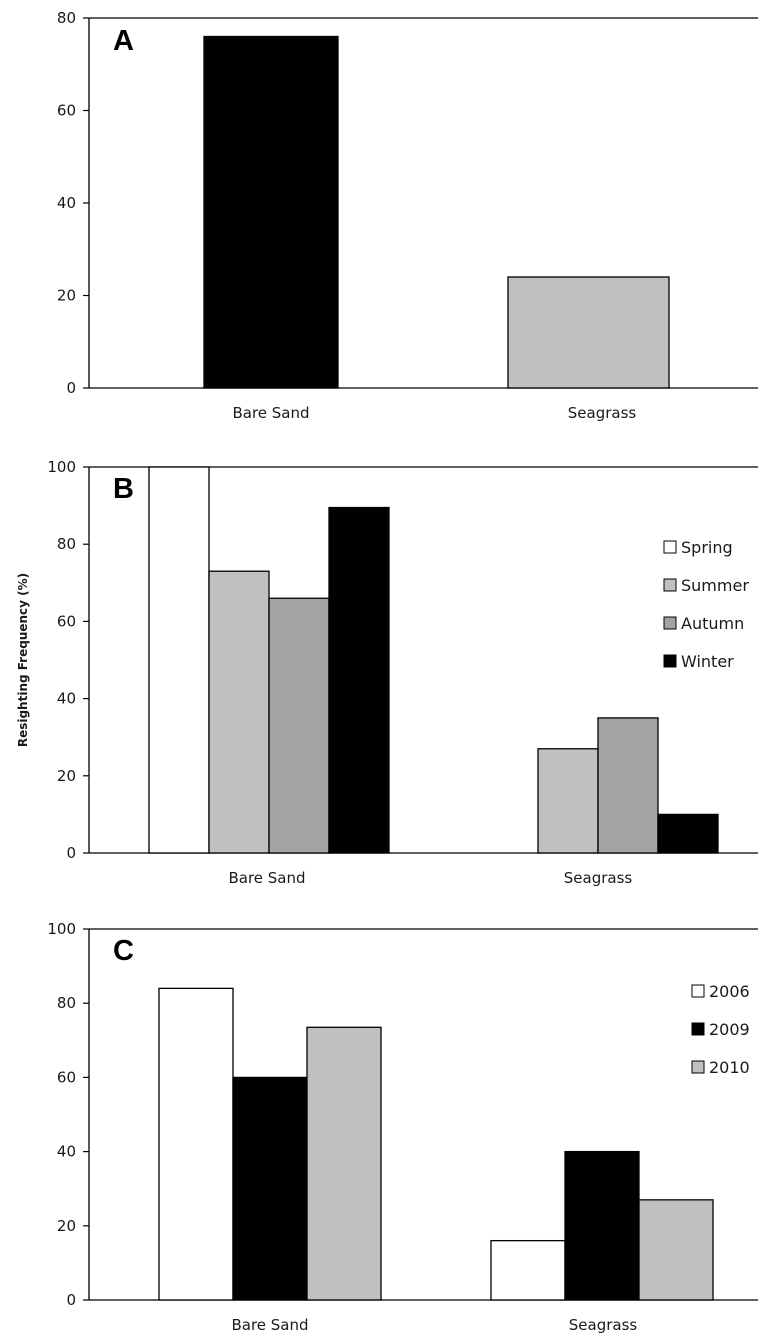  I want to click on legend-label: Summer, so click(715, 585).